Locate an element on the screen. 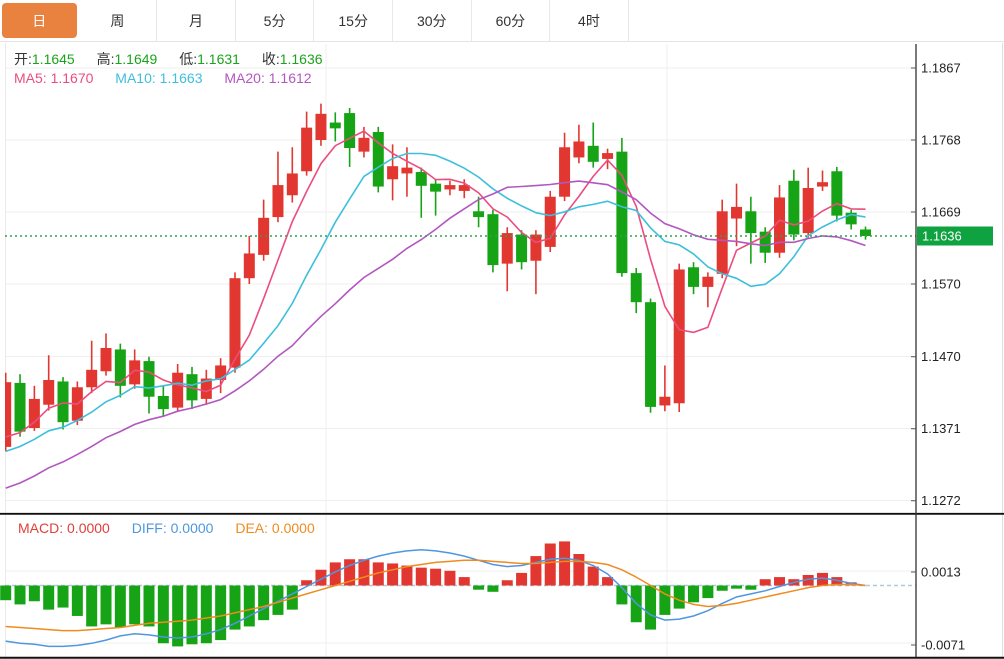 This screenshot has width=1004, height=659. diff-line is located at coordinates (435, 598).